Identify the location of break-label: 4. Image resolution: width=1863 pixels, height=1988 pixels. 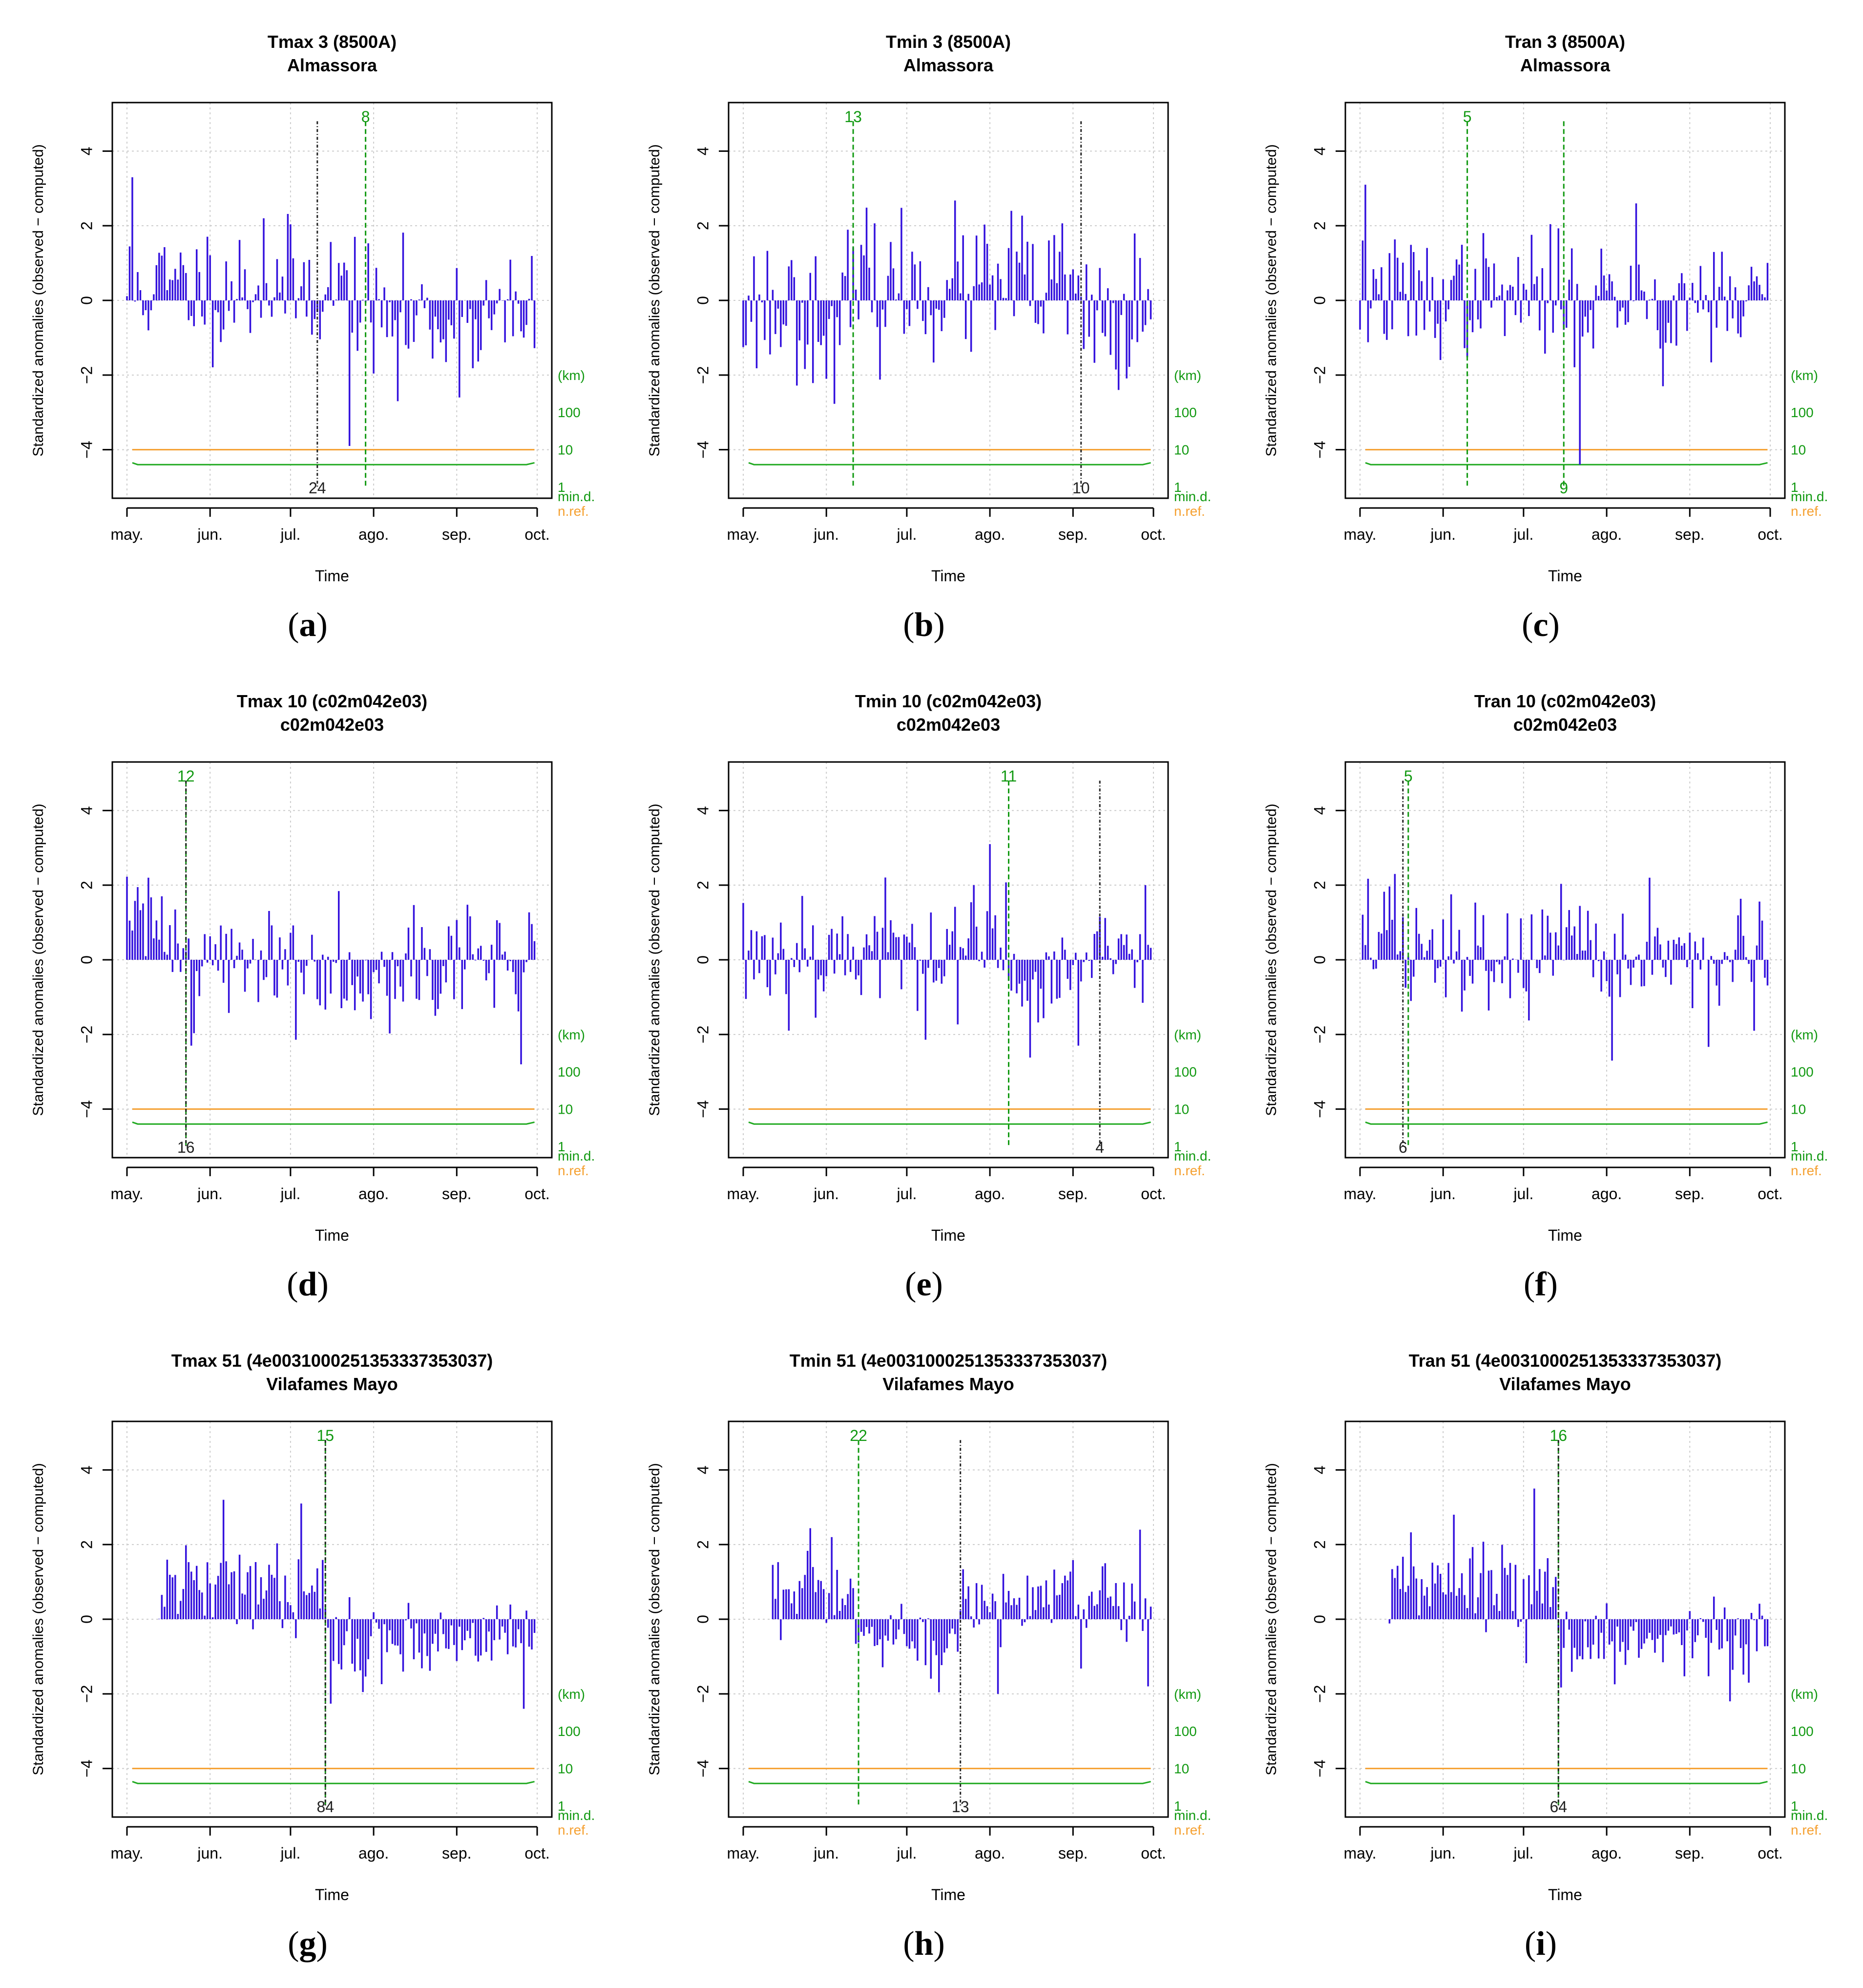
(1099, 1147).